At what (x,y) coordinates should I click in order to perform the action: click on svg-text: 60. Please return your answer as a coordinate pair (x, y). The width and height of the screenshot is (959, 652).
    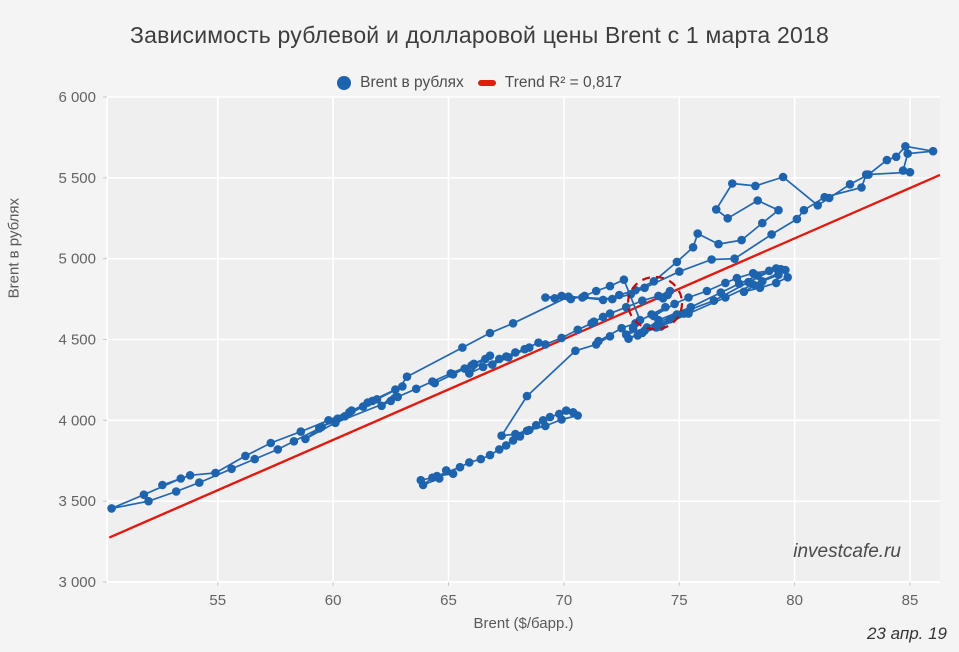
    Looking at the image, I should click on (333, 600).